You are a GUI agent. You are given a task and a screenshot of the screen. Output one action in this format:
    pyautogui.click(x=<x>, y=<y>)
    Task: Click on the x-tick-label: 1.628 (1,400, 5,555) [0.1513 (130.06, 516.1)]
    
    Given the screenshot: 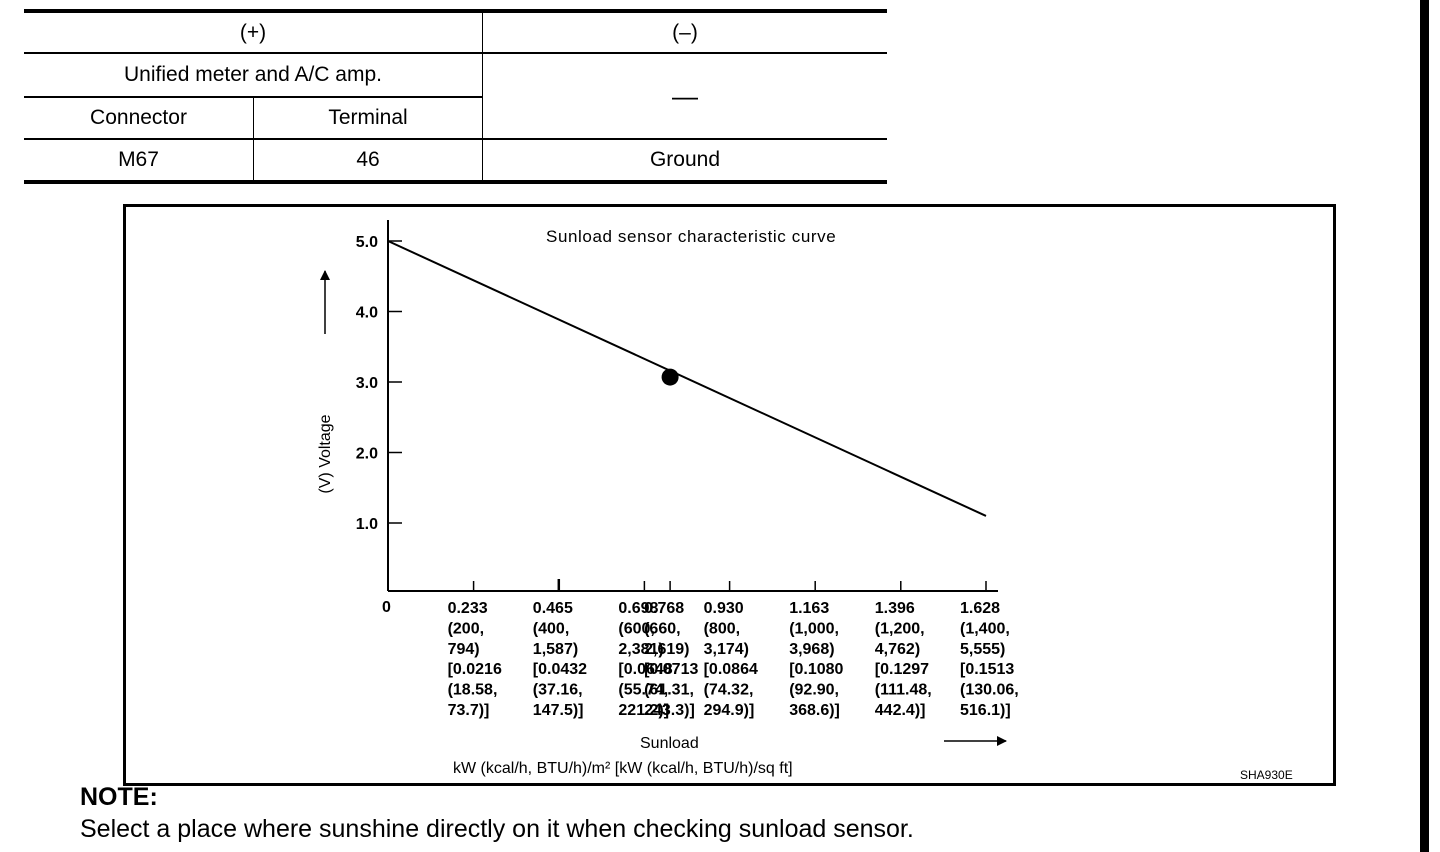 What is the action you would take?
    pyautogui.click(x=989, y=659)
    